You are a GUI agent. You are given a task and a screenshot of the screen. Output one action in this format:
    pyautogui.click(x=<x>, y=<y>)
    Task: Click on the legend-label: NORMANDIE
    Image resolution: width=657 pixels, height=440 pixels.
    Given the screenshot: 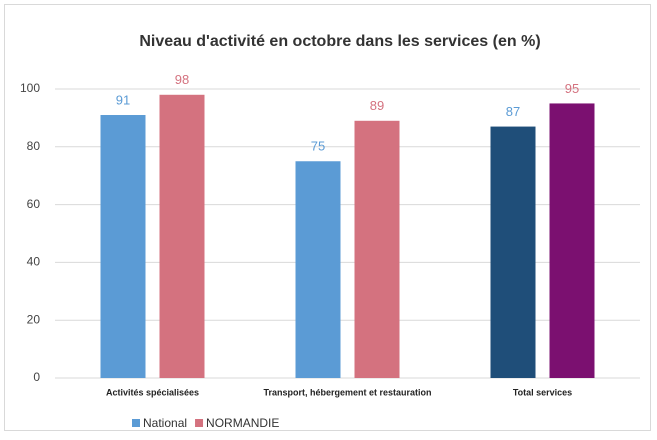 What is the action you would take?
    pyautogui.click(x=242, y=423)
    